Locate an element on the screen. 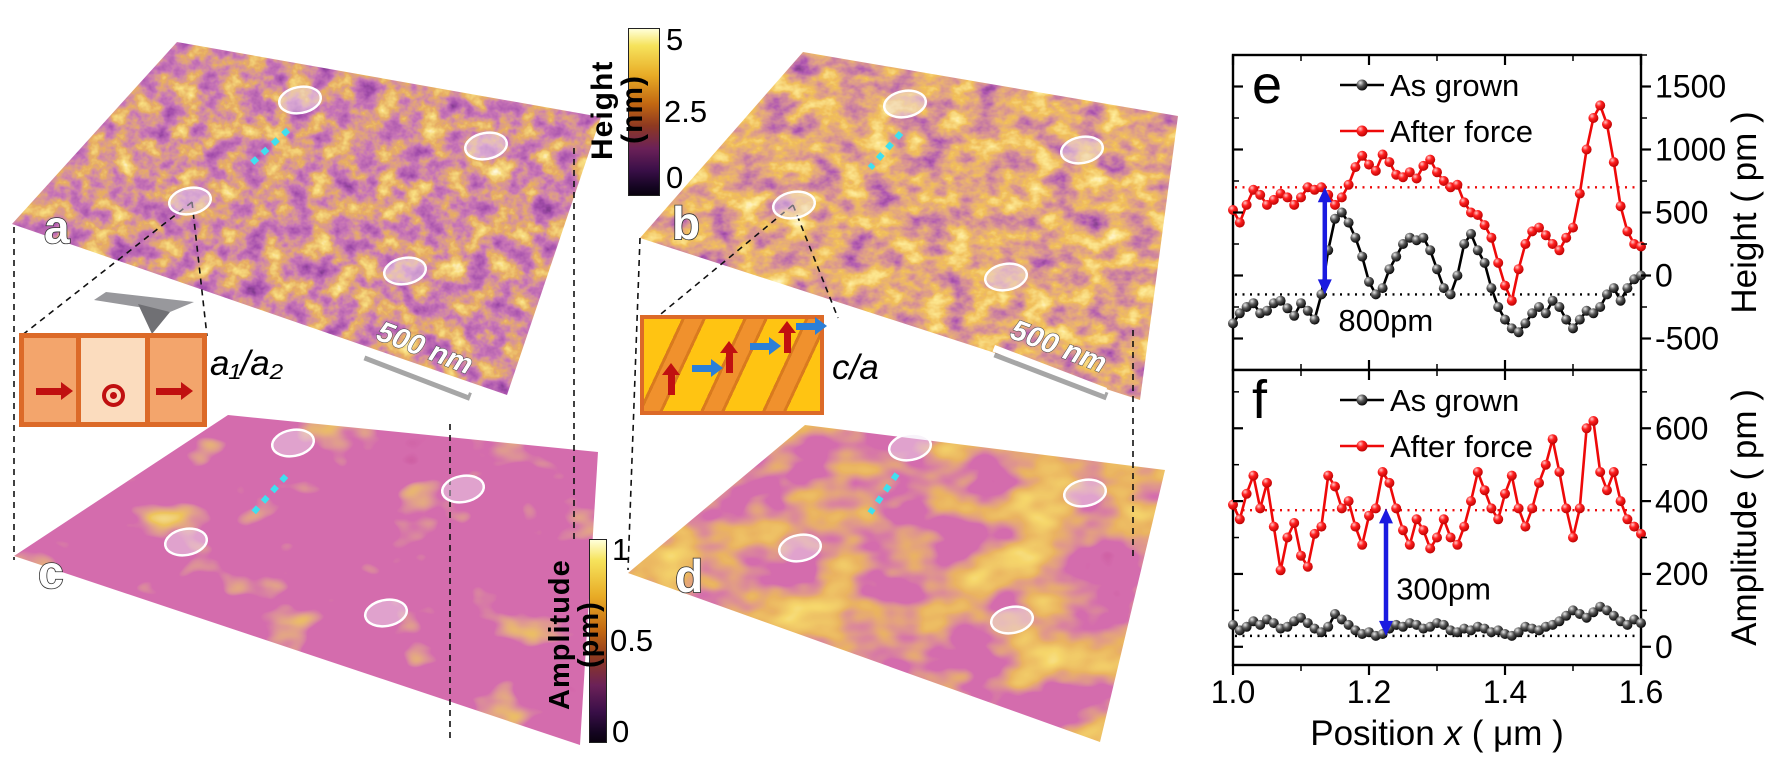 Image resolution: width=1776 pixels, height=758 pixels. afm-surface-b is located at coordinates (909, 226).